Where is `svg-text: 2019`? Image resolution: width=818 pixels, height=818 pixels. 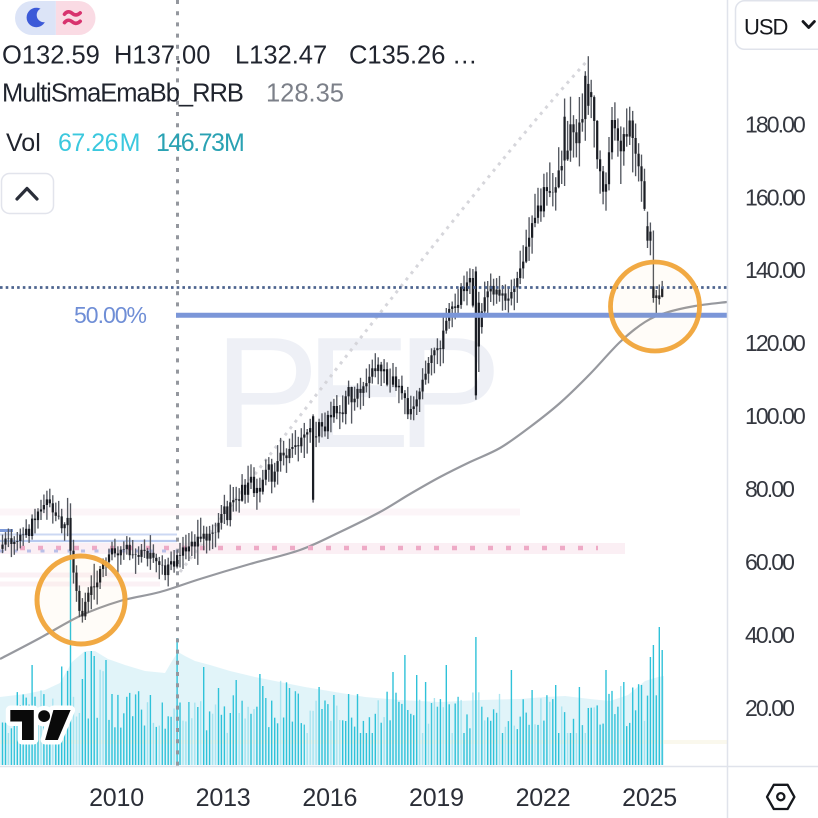
svg-text: 2019 is located at coordinates (436, 798).